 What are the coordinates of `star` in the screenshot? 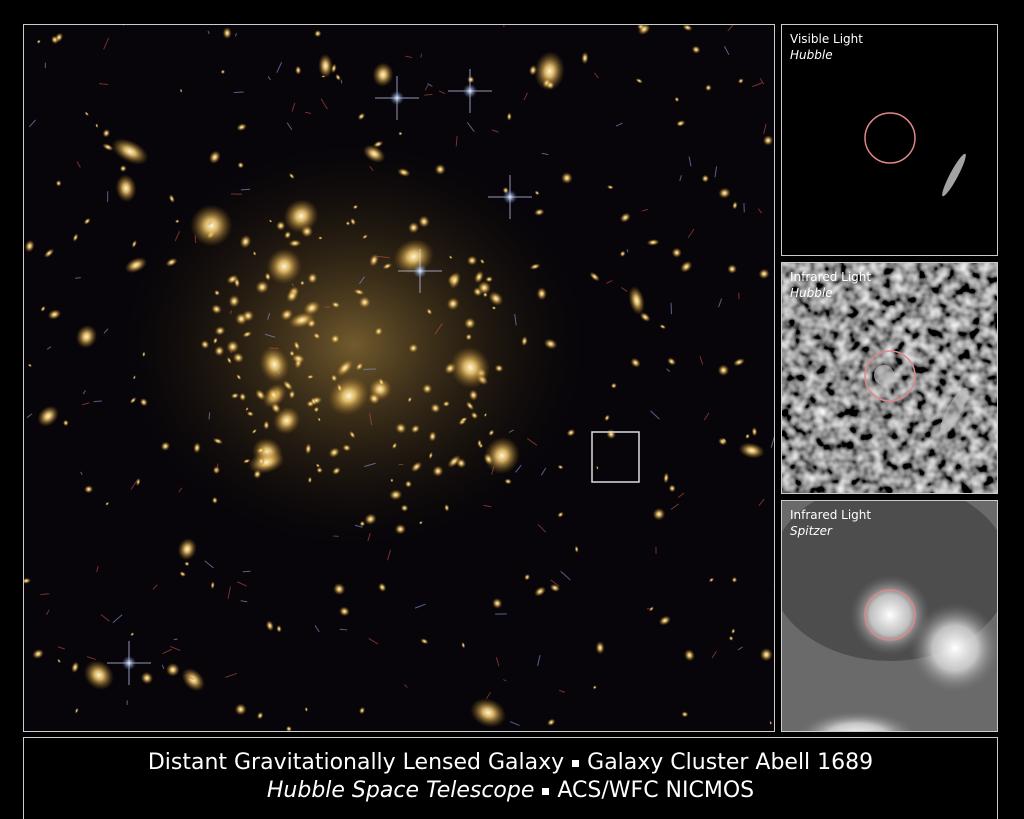 It's located at (510, 197).